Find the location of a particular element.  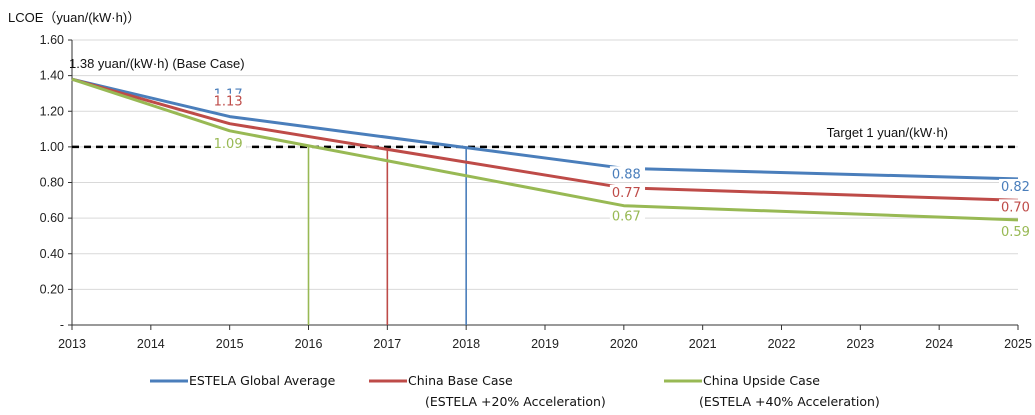

data-label: 0.70 is located at coordinates (1015, 207).